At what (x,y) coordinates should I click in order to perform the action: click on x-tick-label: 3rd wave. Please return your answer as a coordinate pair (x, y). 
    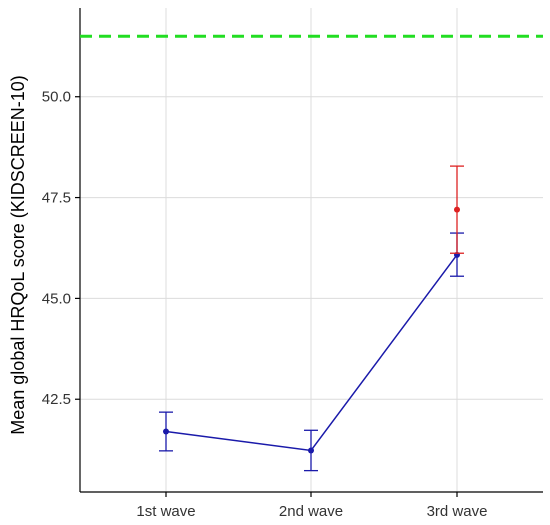
    Looking at the image, I should click on (457, 511).